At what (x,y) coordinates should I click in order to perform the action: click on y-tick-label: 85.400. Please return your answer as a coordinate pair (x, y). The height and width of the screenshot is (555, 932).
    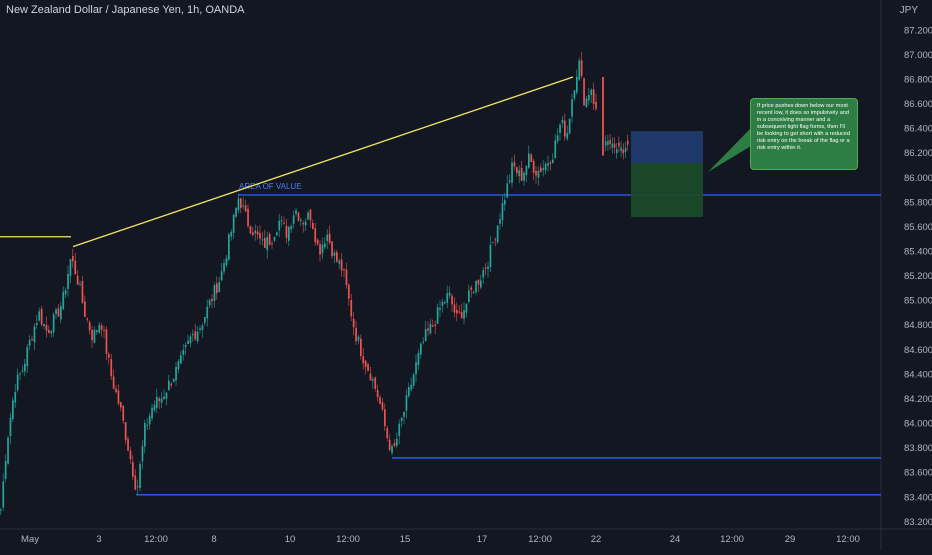
    Looking at the image, I should click on (918, 251).